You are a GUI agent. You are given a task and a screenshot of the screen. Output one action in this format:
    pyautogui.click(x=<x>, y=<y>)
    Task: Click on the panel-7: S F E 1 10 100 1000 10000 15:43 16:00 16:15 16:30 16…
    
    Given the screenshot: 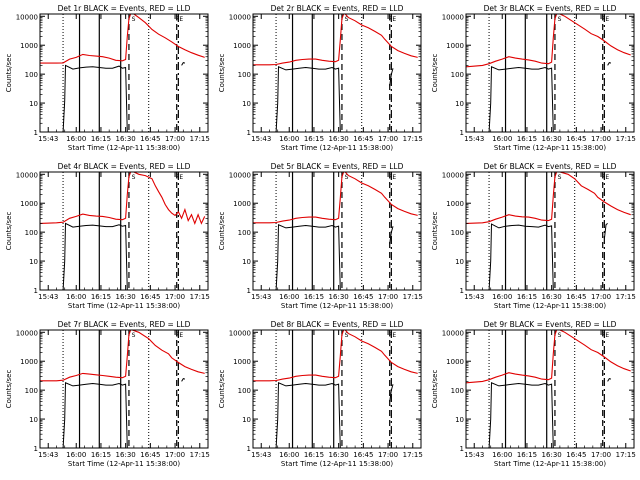 What is the action you would take?
    pyautogui.click(x=107, y=394)
    